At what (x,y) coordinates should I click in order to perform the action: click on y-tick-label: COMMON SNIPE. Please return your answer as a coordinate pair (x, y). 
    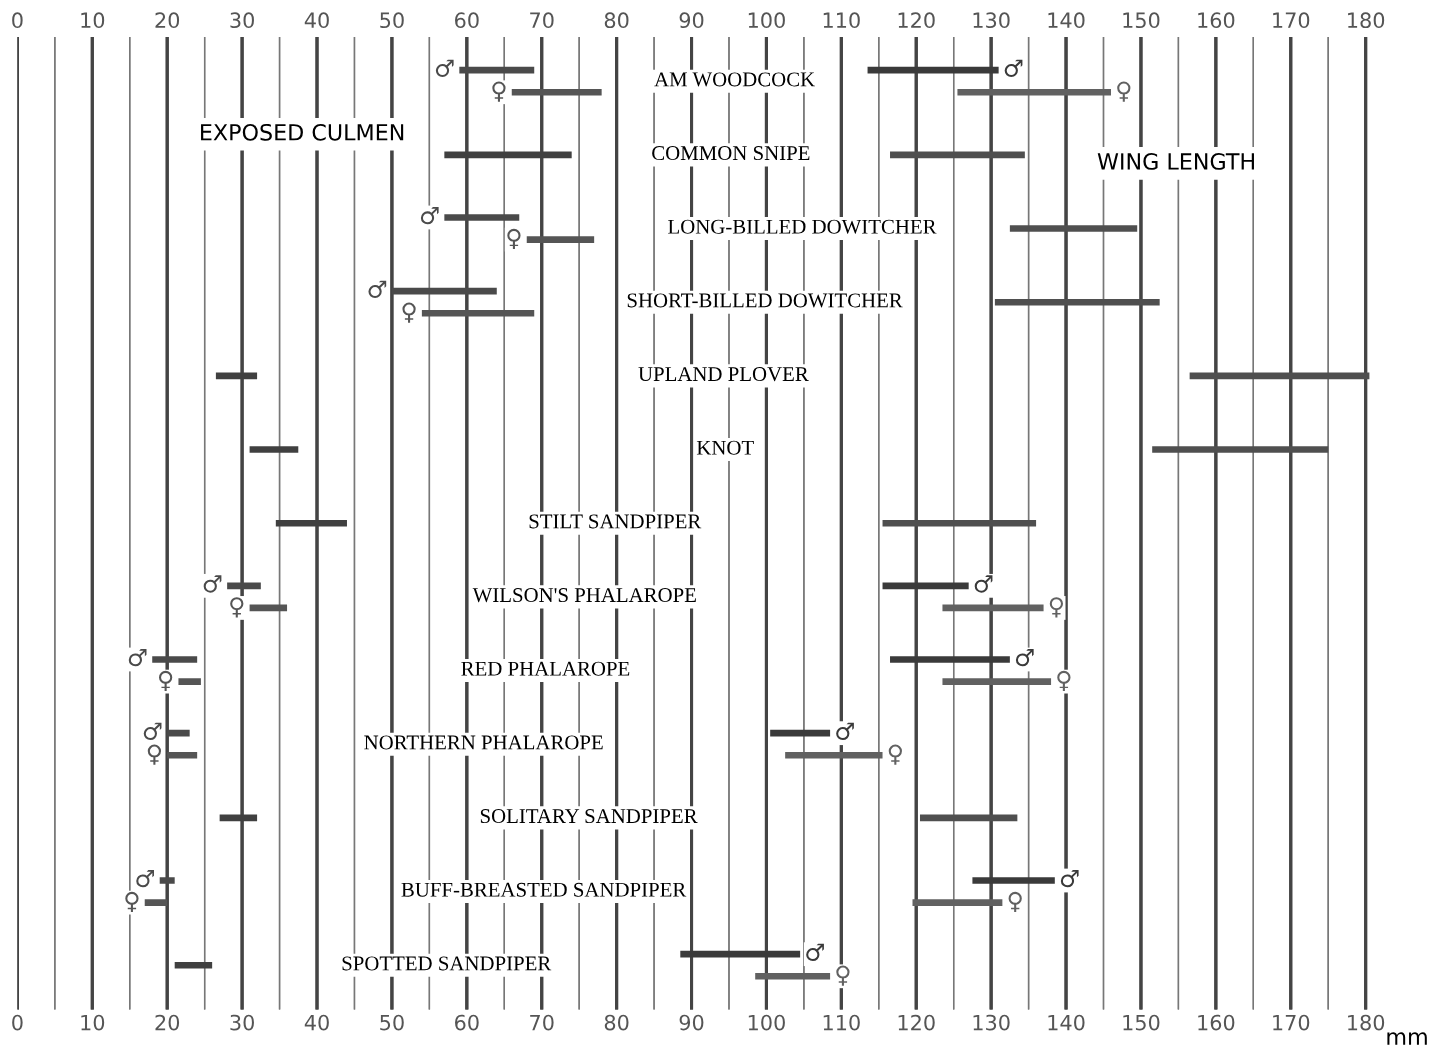
    Looking at the image, I should click on (731, 153).